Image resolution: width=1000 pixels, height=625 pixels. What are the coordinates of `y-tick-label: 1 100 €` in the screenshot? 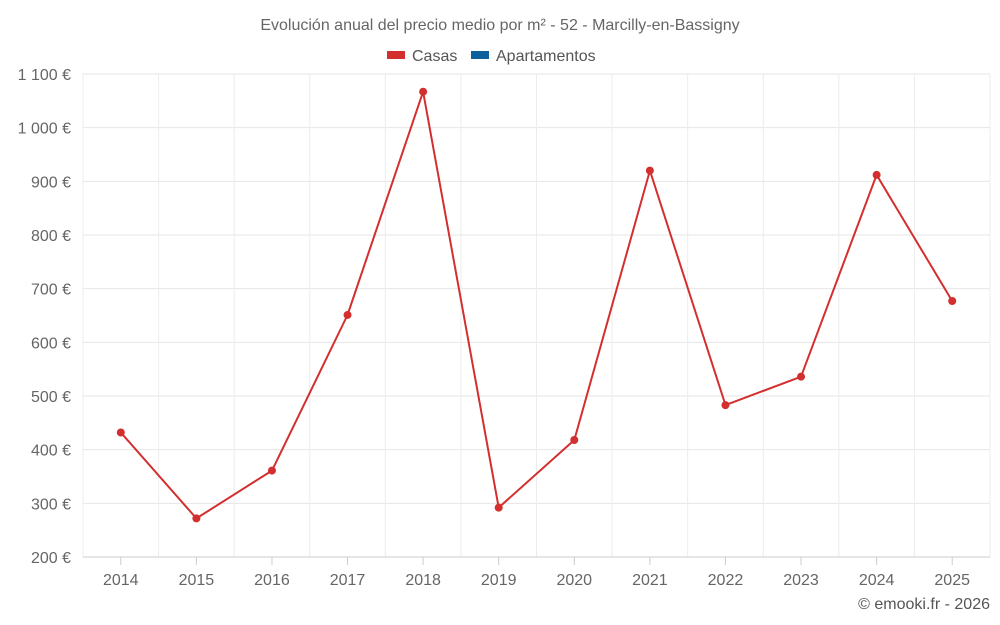 It's located at (44, 75).